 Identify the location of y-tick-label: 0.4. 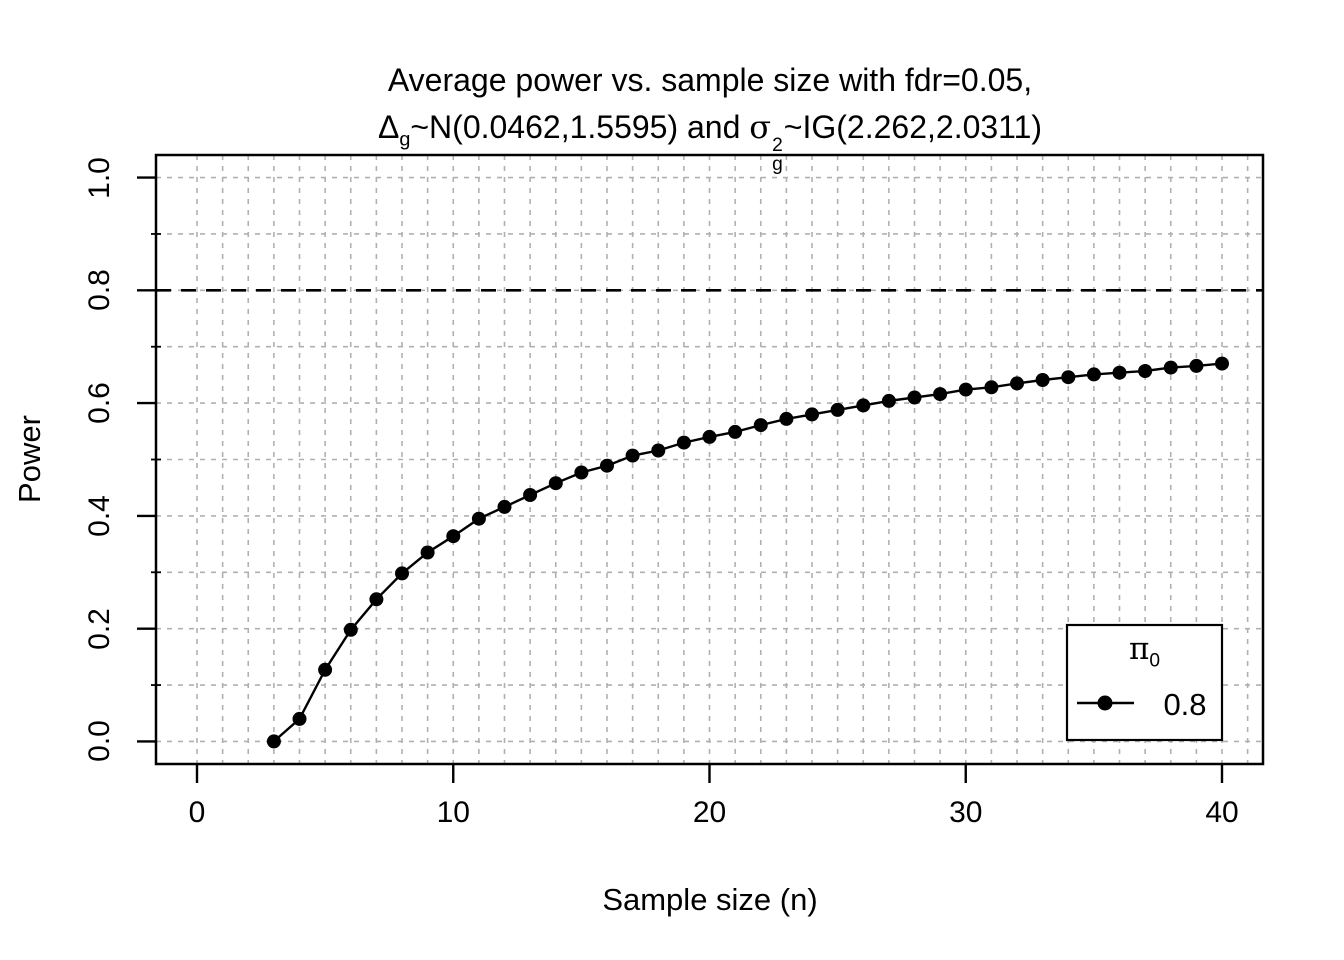
(99, 516).